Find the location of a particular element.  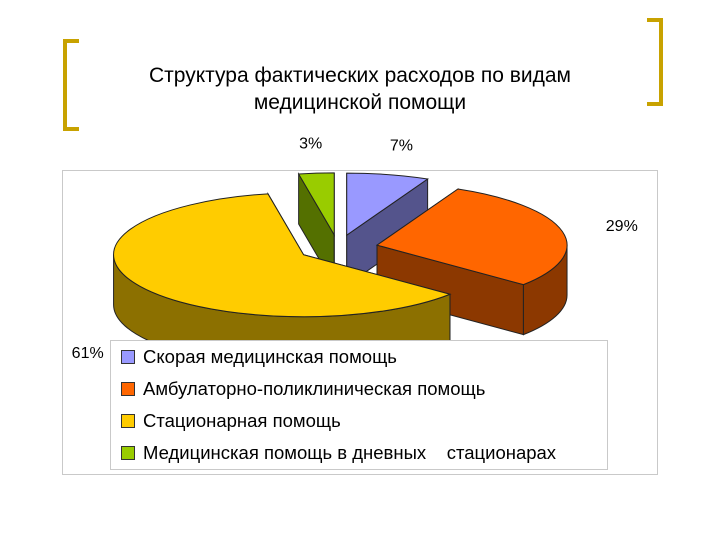

data-label: 3% is located at coordinates (310, 143).